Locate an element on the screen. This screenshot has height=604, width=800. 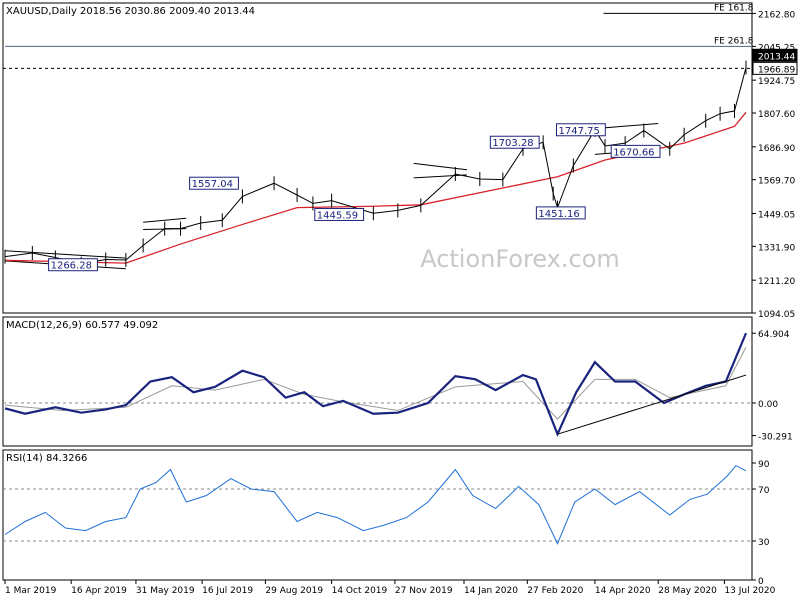
rsi-line is located at coordinates (375, 504).